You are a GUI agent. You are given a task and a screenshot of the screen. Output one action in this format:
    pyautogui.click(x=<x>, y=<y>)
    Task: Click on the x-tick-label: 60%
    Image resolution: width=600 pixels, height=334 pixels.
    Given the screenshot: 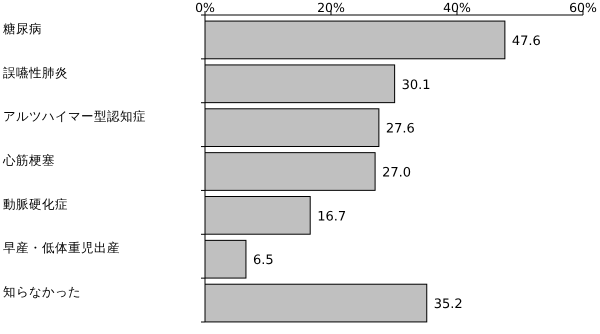 What is the action you would take?
    pyautogui.click(x=583, y=7)
    